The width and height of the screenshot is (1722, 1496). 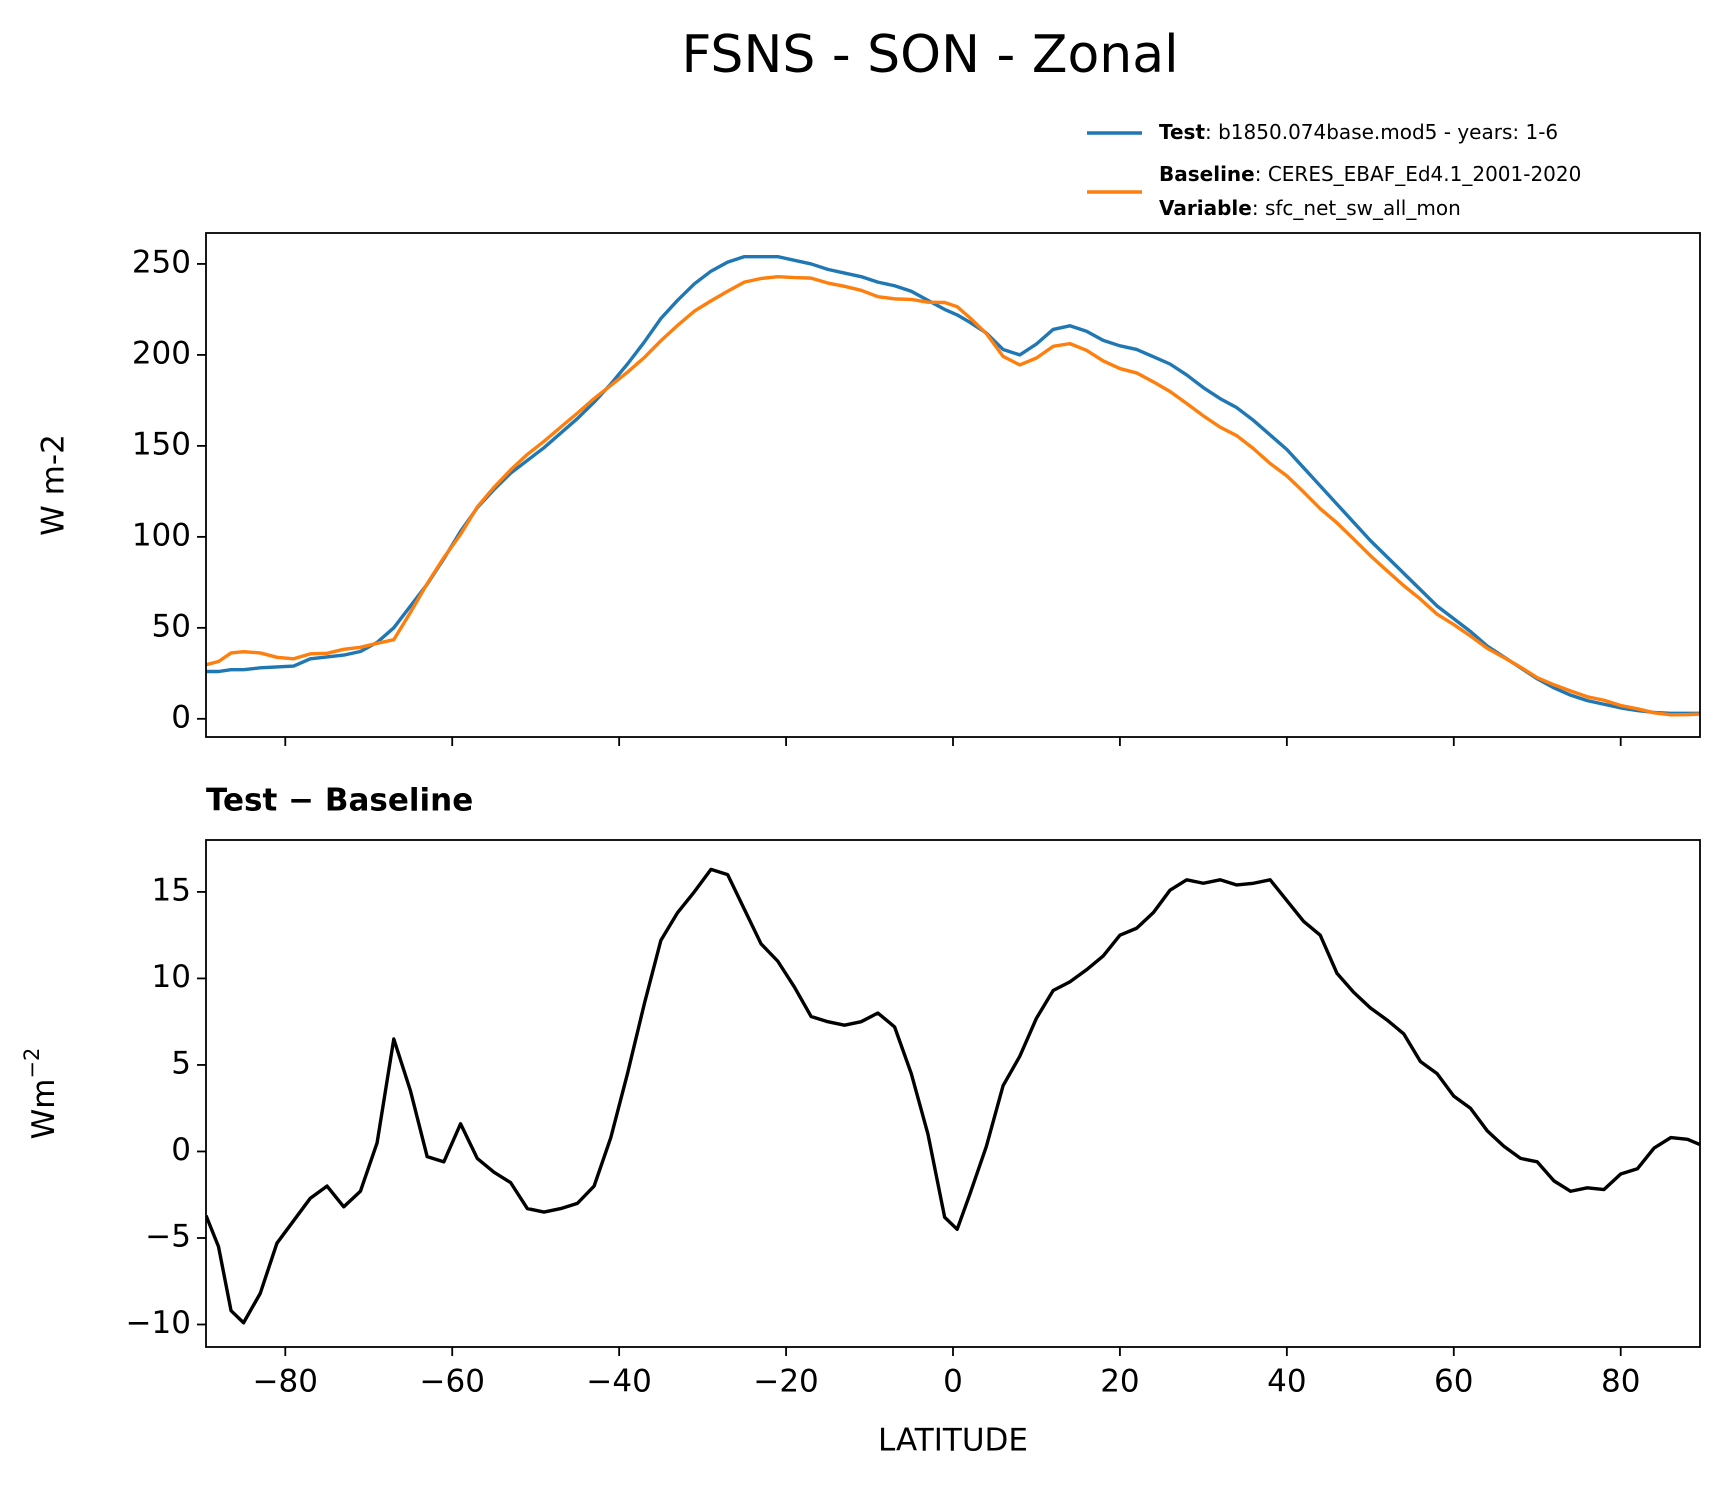 I want to click on y-tick-label: 10, so click(x=171, y=977).